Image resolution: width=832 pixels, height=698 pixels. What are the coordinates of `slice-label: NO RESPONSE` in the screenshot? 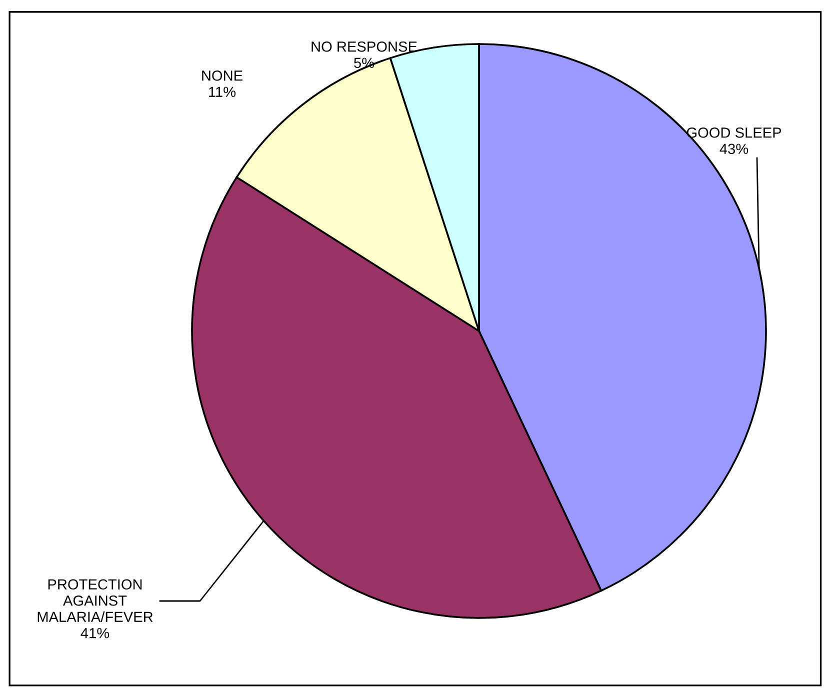 It's located at (364, 46).